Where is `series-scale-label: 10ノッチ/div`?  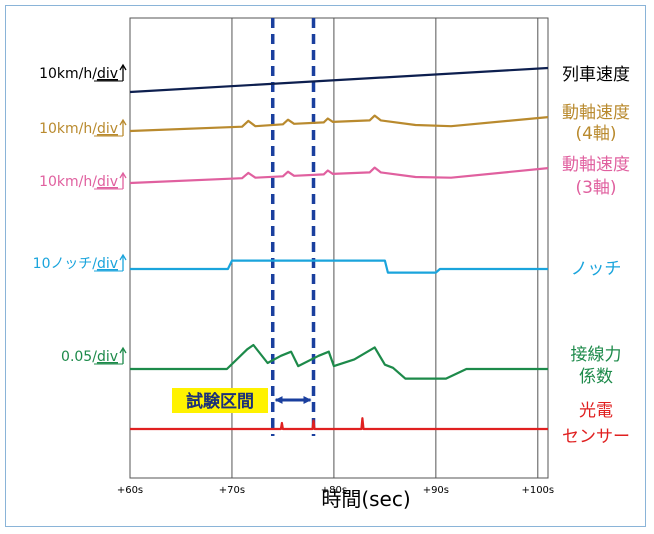 series-scale-label: 10ノッチ/div is located at coordinates (75, 264).